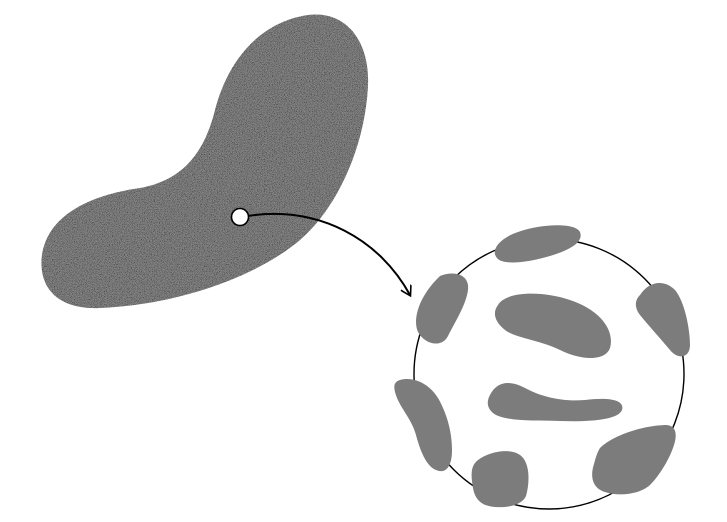  Describe the element at coordinates (662, 320) in the screenshot. I see `patch-right` at that location.